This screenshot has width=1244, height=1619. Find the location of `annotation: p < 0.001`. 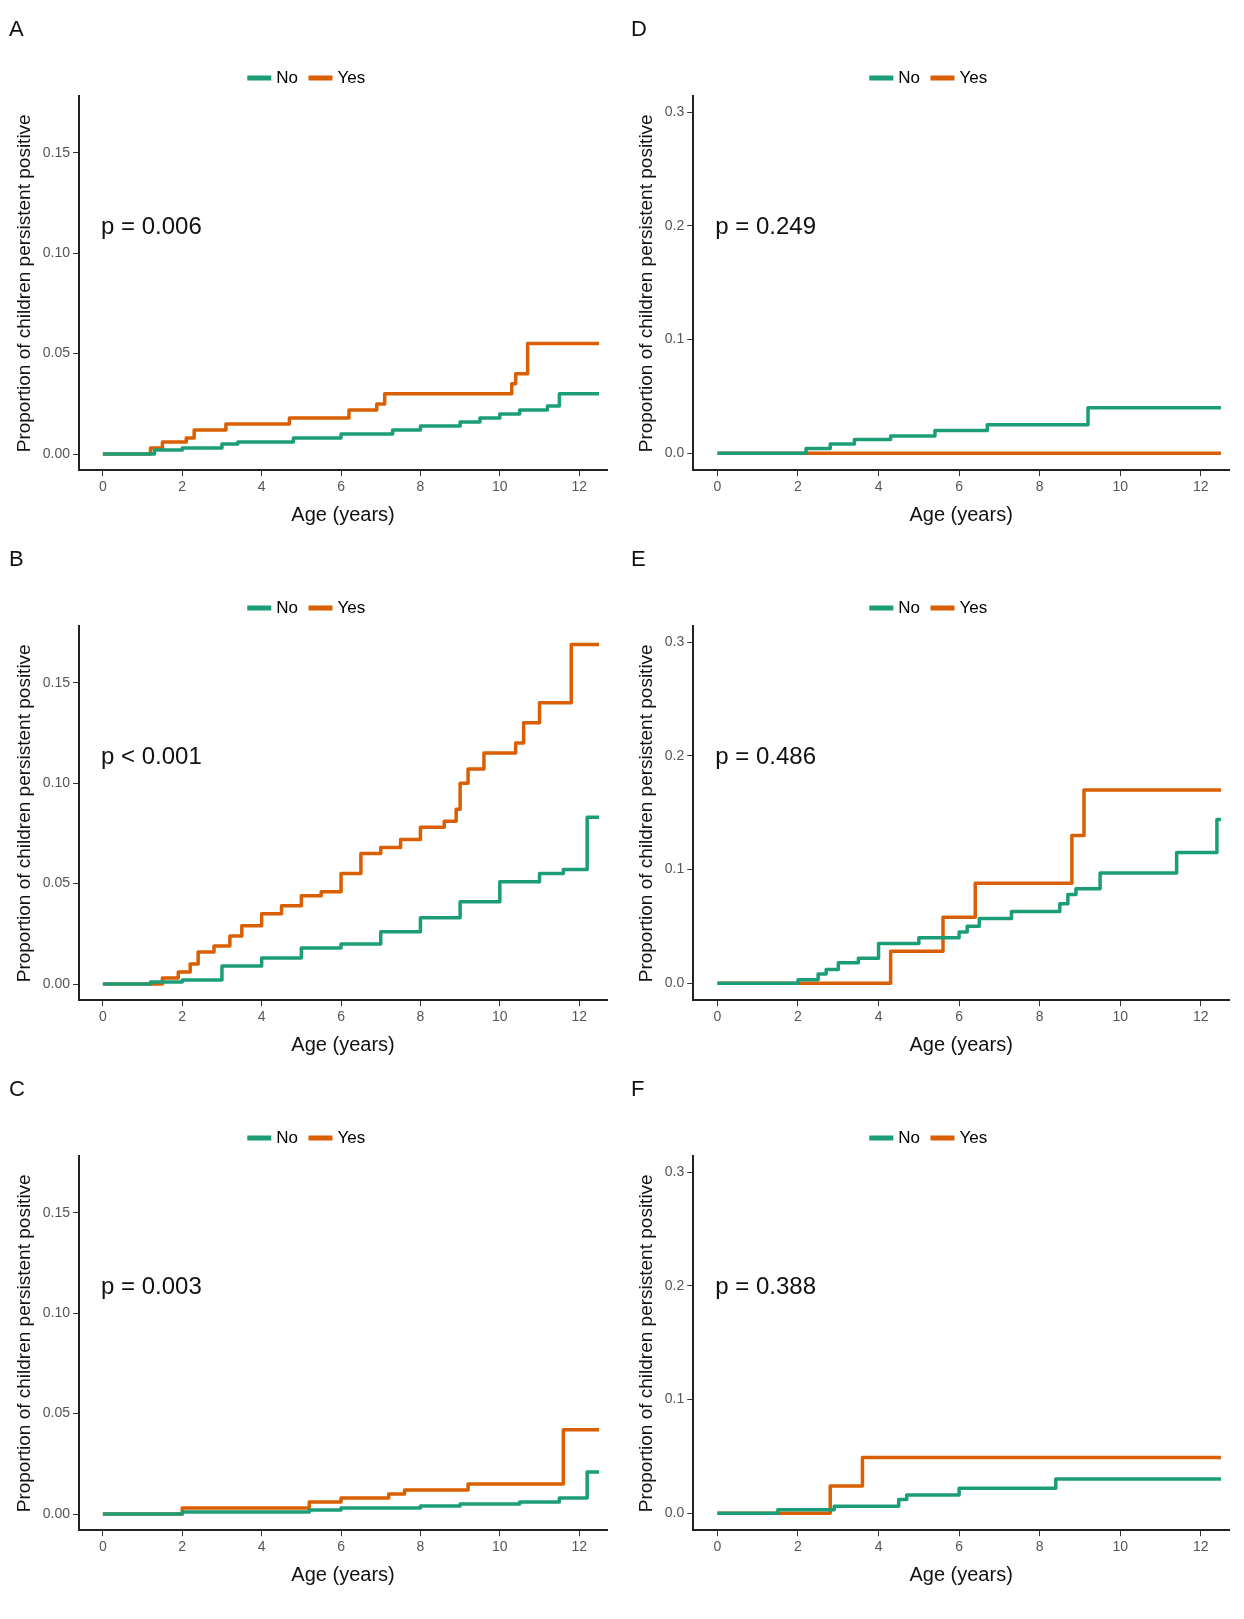

annotation: p < 0.001 is located at coordinates (151, 755).